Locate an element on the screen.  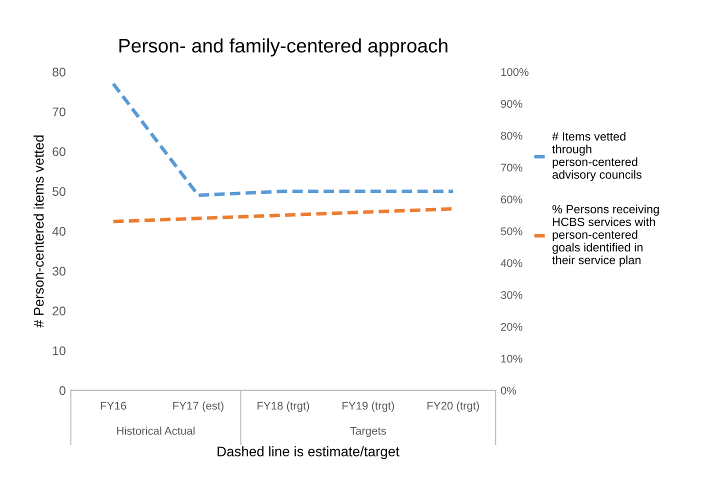
legend-label: % Persons receiving HCBS services with person-centered goals identified in their service plan is located at coordinates (605, 235).